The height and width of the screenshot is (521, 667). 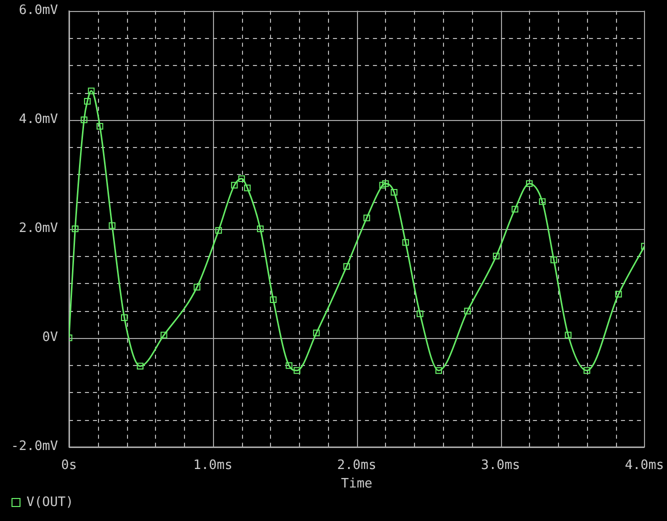 I want to click on x-tick-label: 3.0ms, so click(x=500, y=465).